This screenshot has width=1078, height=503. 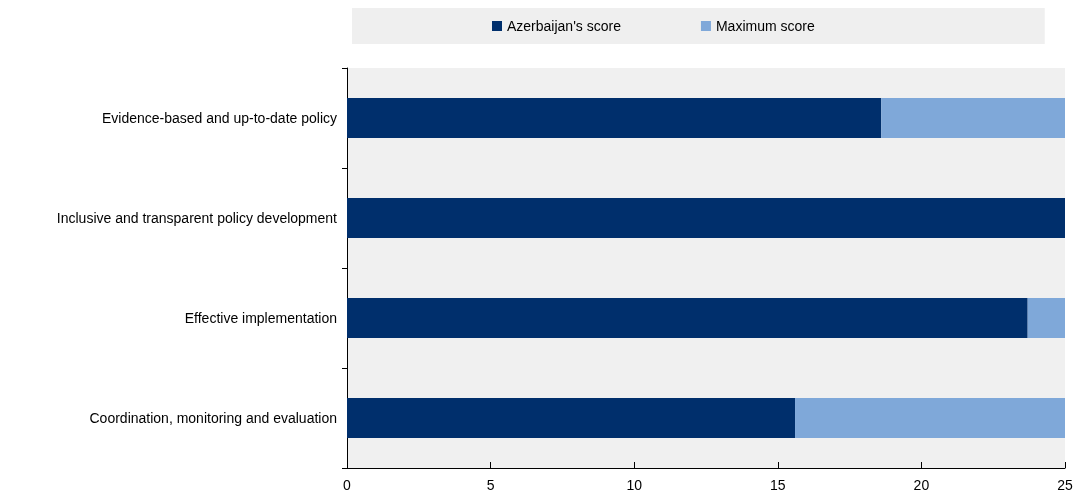 What do you see at coordinates (634, 485) in the screenshot?
I see `x-tick-label: 10` at bounding box center [634, 485].